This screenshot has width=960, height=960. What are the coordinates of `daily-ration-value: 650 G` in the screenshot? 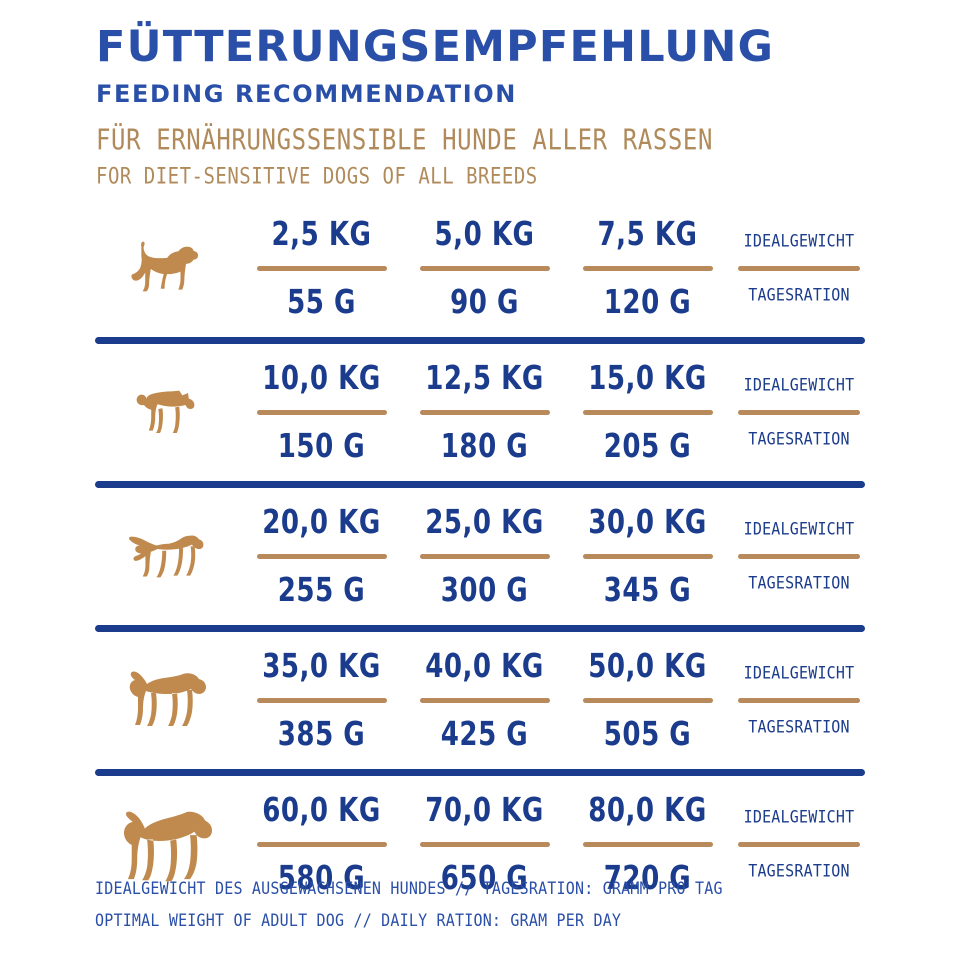 It's located at (484, 877).